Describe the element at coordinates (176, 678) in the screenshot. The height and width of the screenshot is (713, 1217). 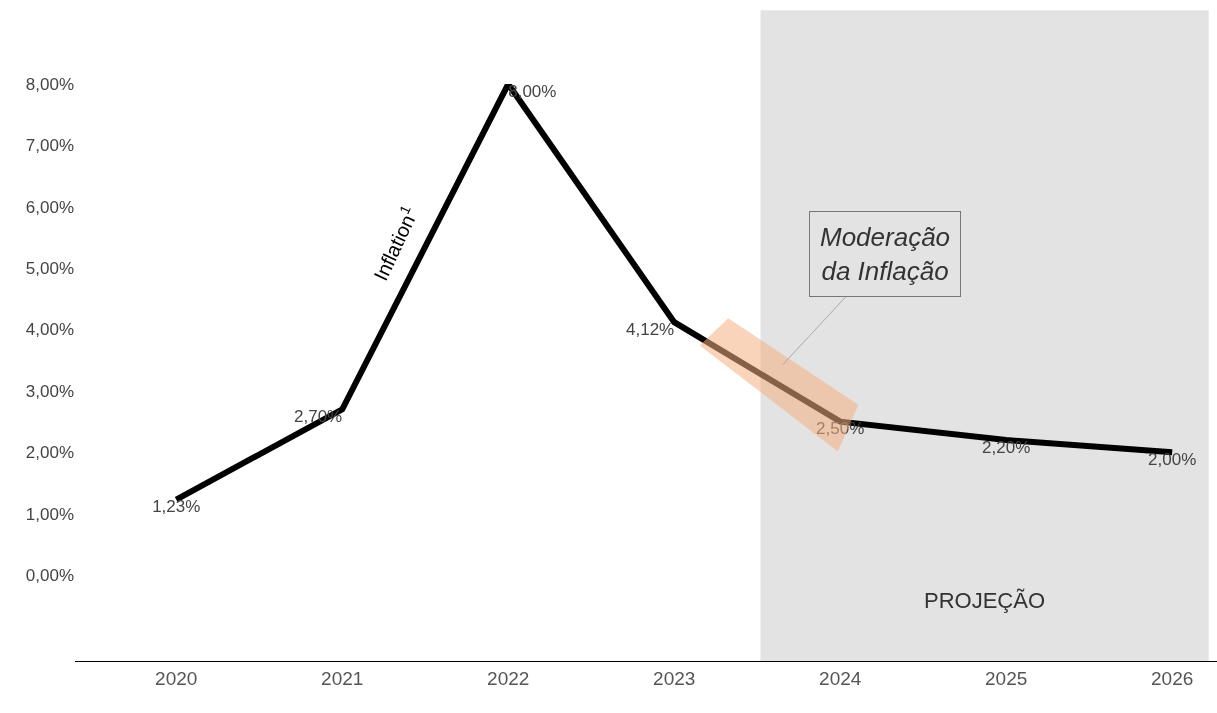
I see `x-tick-label: 2020` at that location.